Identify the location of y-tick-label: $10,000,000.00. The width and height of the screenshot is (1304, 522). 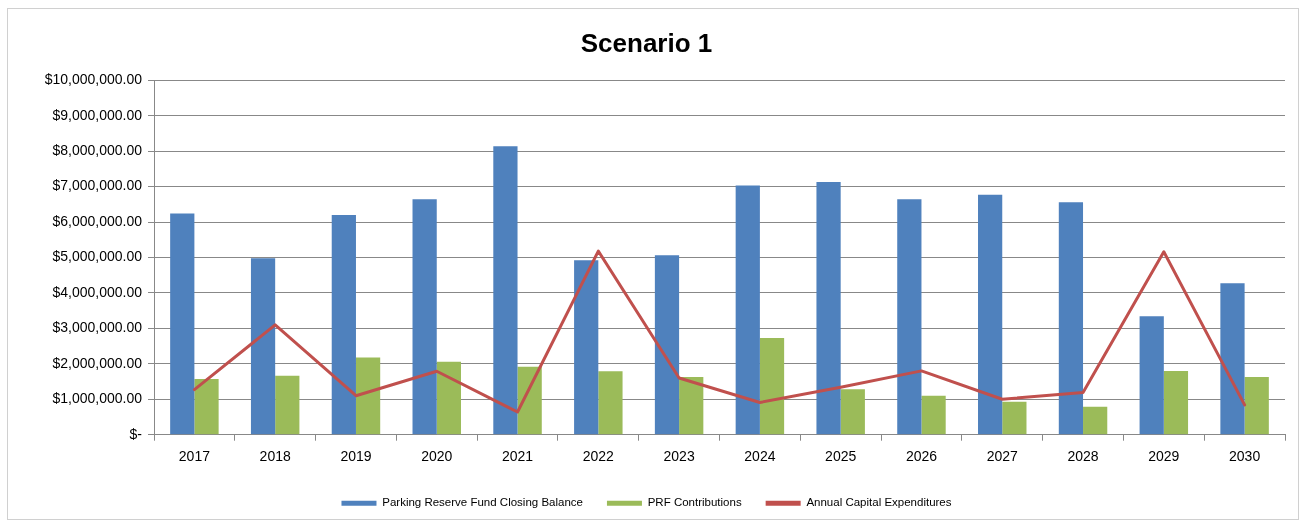
(93, 79).